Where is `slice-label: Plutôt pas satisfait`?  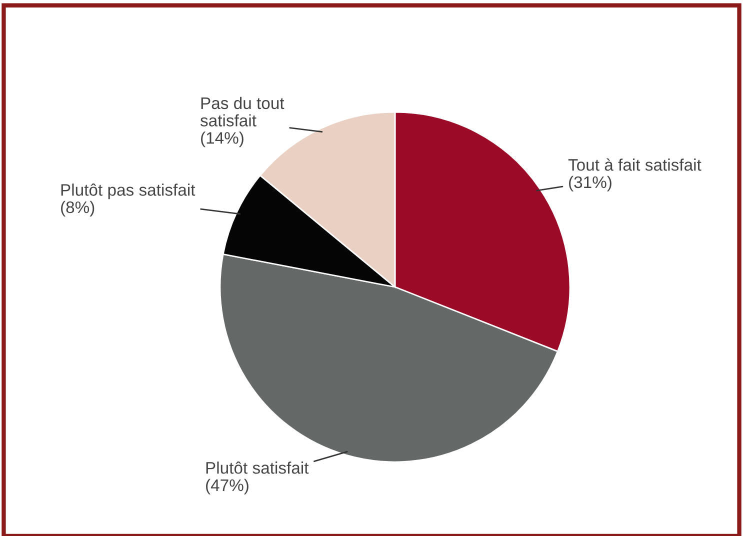
slice-label: Plutôt pas satisfait is located at coordinates (128, 192).